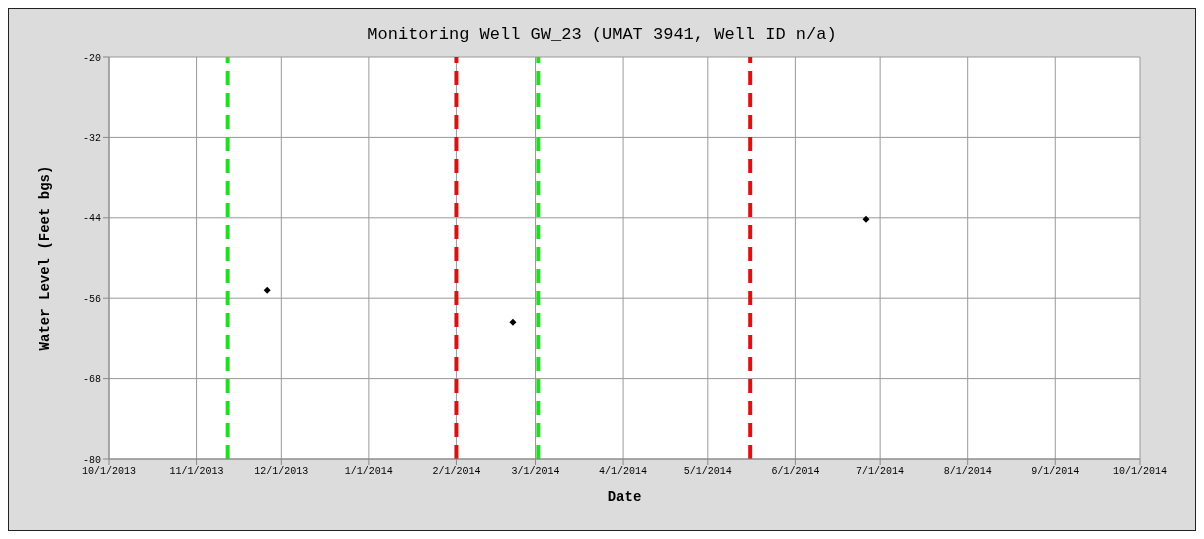 This screenshot has width=1204, height=539. I want to click on x-tick-label: 5/1/2014, so click(707, 472).